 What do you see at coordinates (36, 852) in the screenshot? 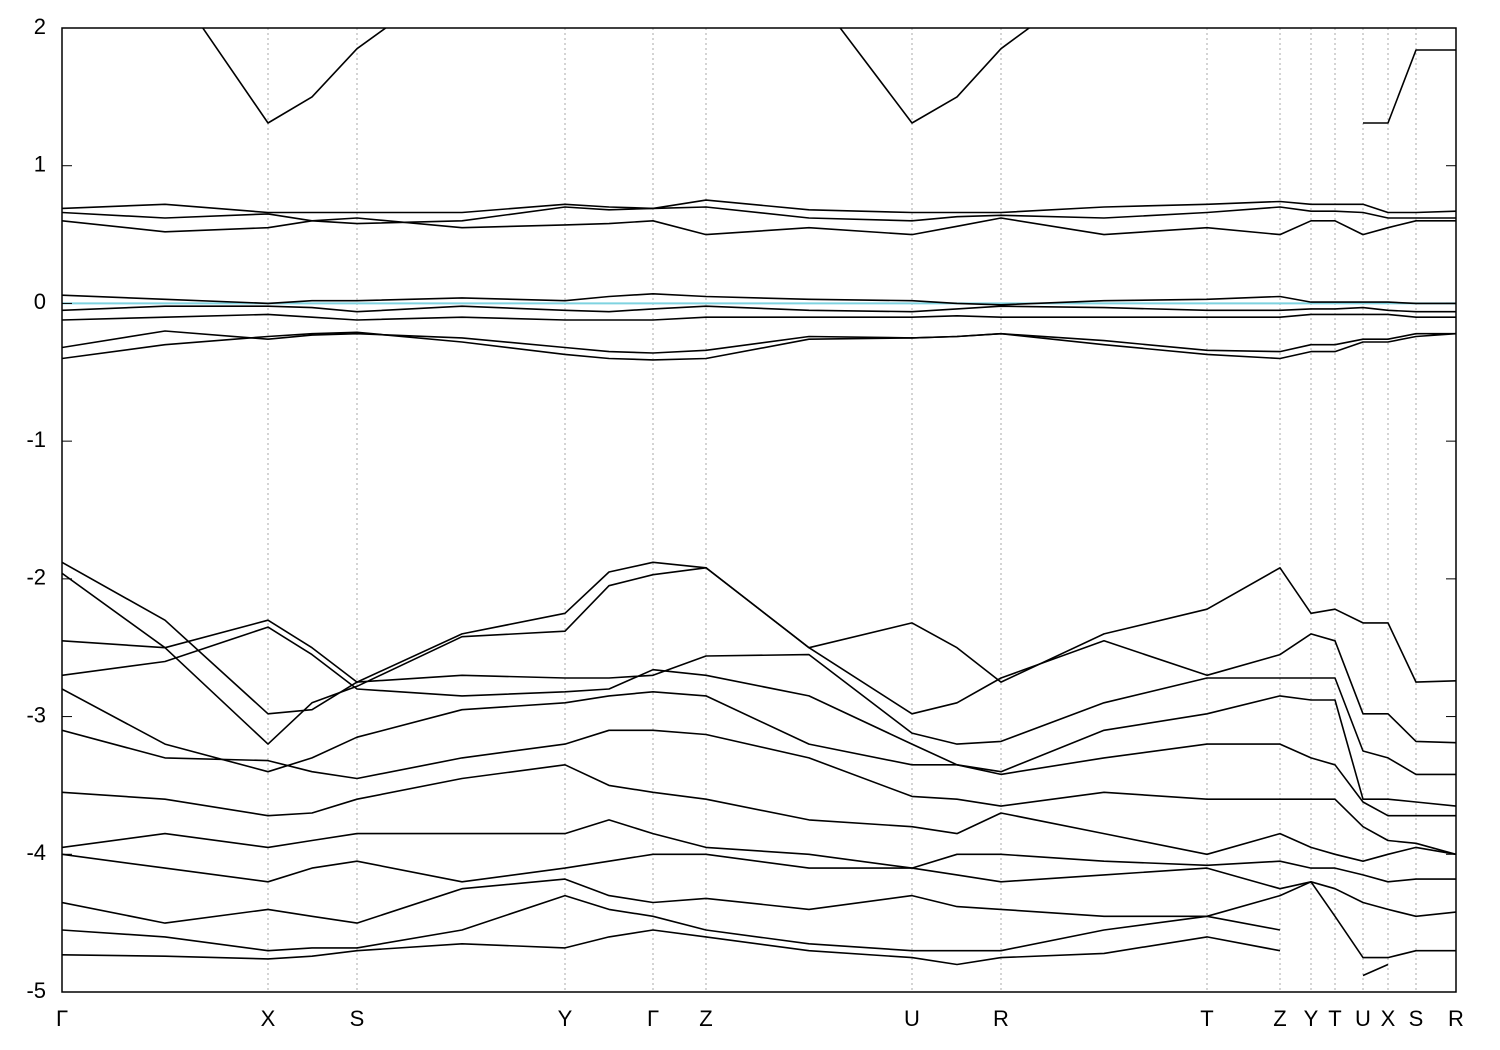
I see `y-tick-label: -4` at bounding box center [36, 852].